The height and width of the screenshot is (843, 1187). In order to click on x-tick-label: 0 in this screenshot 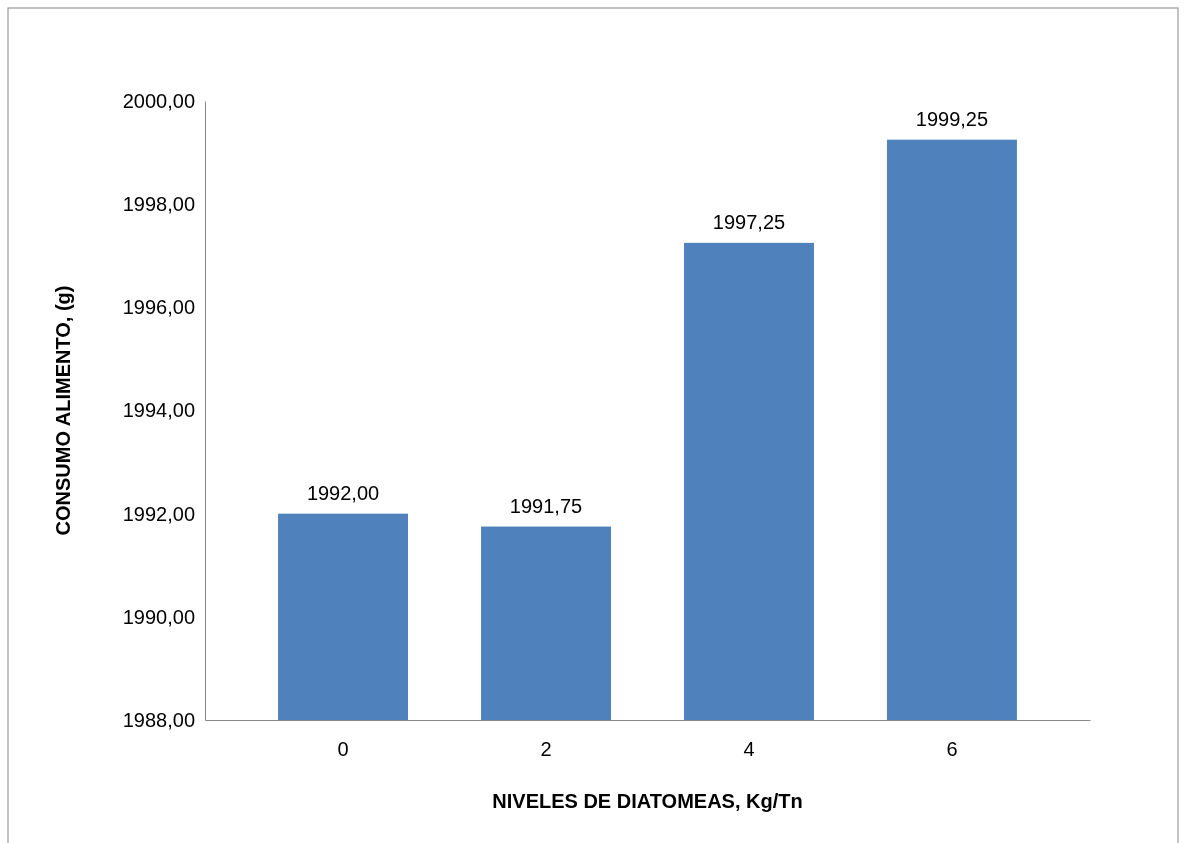, I will do `click(343, 749)`.